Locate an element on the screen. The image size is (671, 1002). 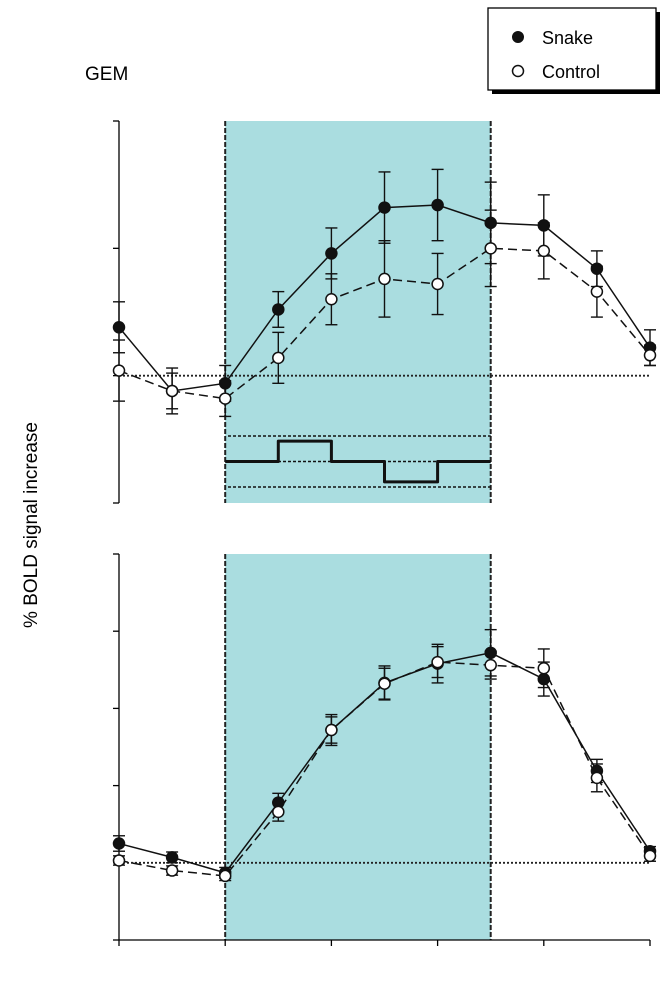
inset-eye-trace is located at coordinates (358, 461).